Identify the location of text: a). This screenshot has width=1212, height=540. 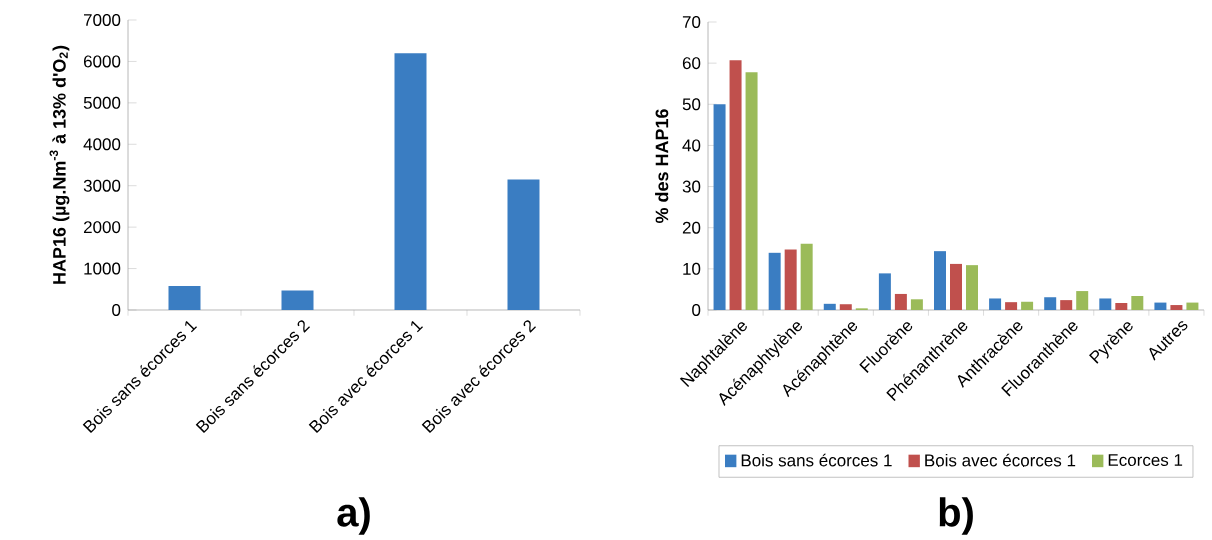
(353, 516).